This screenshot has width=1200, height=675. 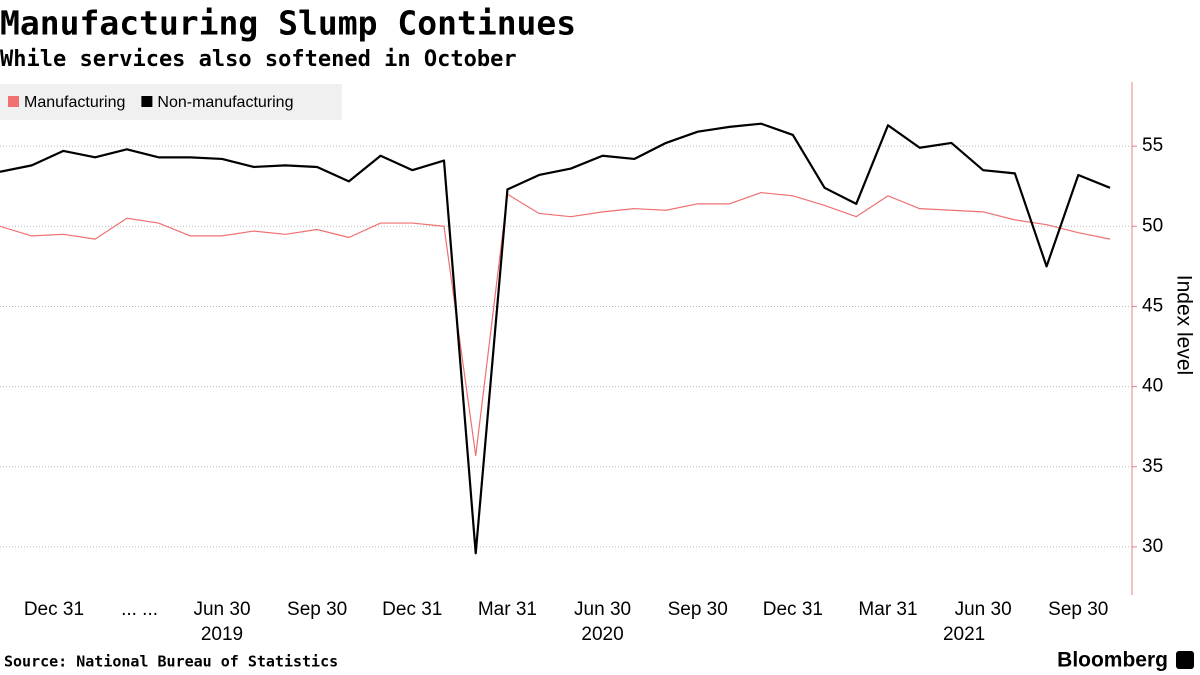 I want to click on x-year-label: 2021, so click(x=964, y=634).